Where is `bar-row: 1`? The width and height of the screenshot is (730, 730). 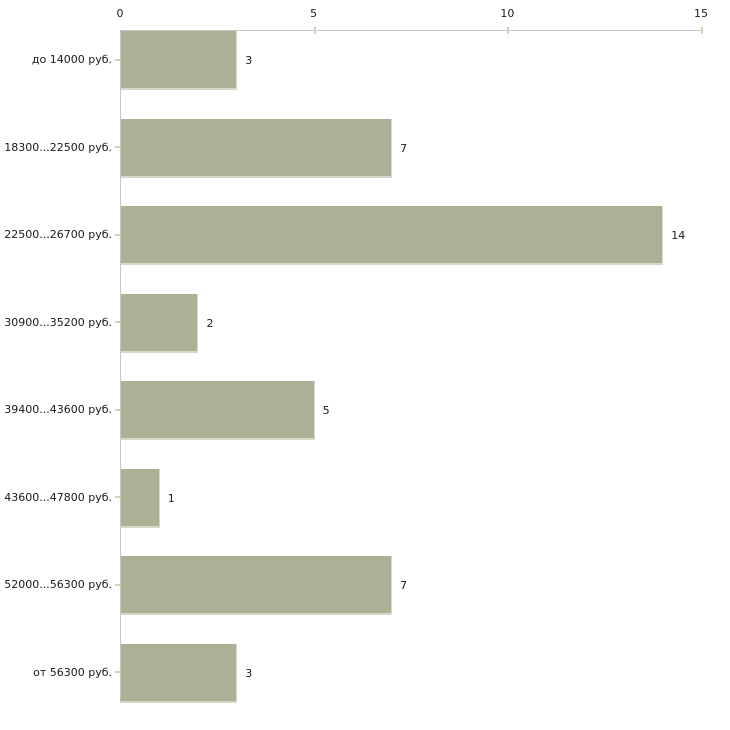 bar-row: 1 is located at coordinates (411, 498).